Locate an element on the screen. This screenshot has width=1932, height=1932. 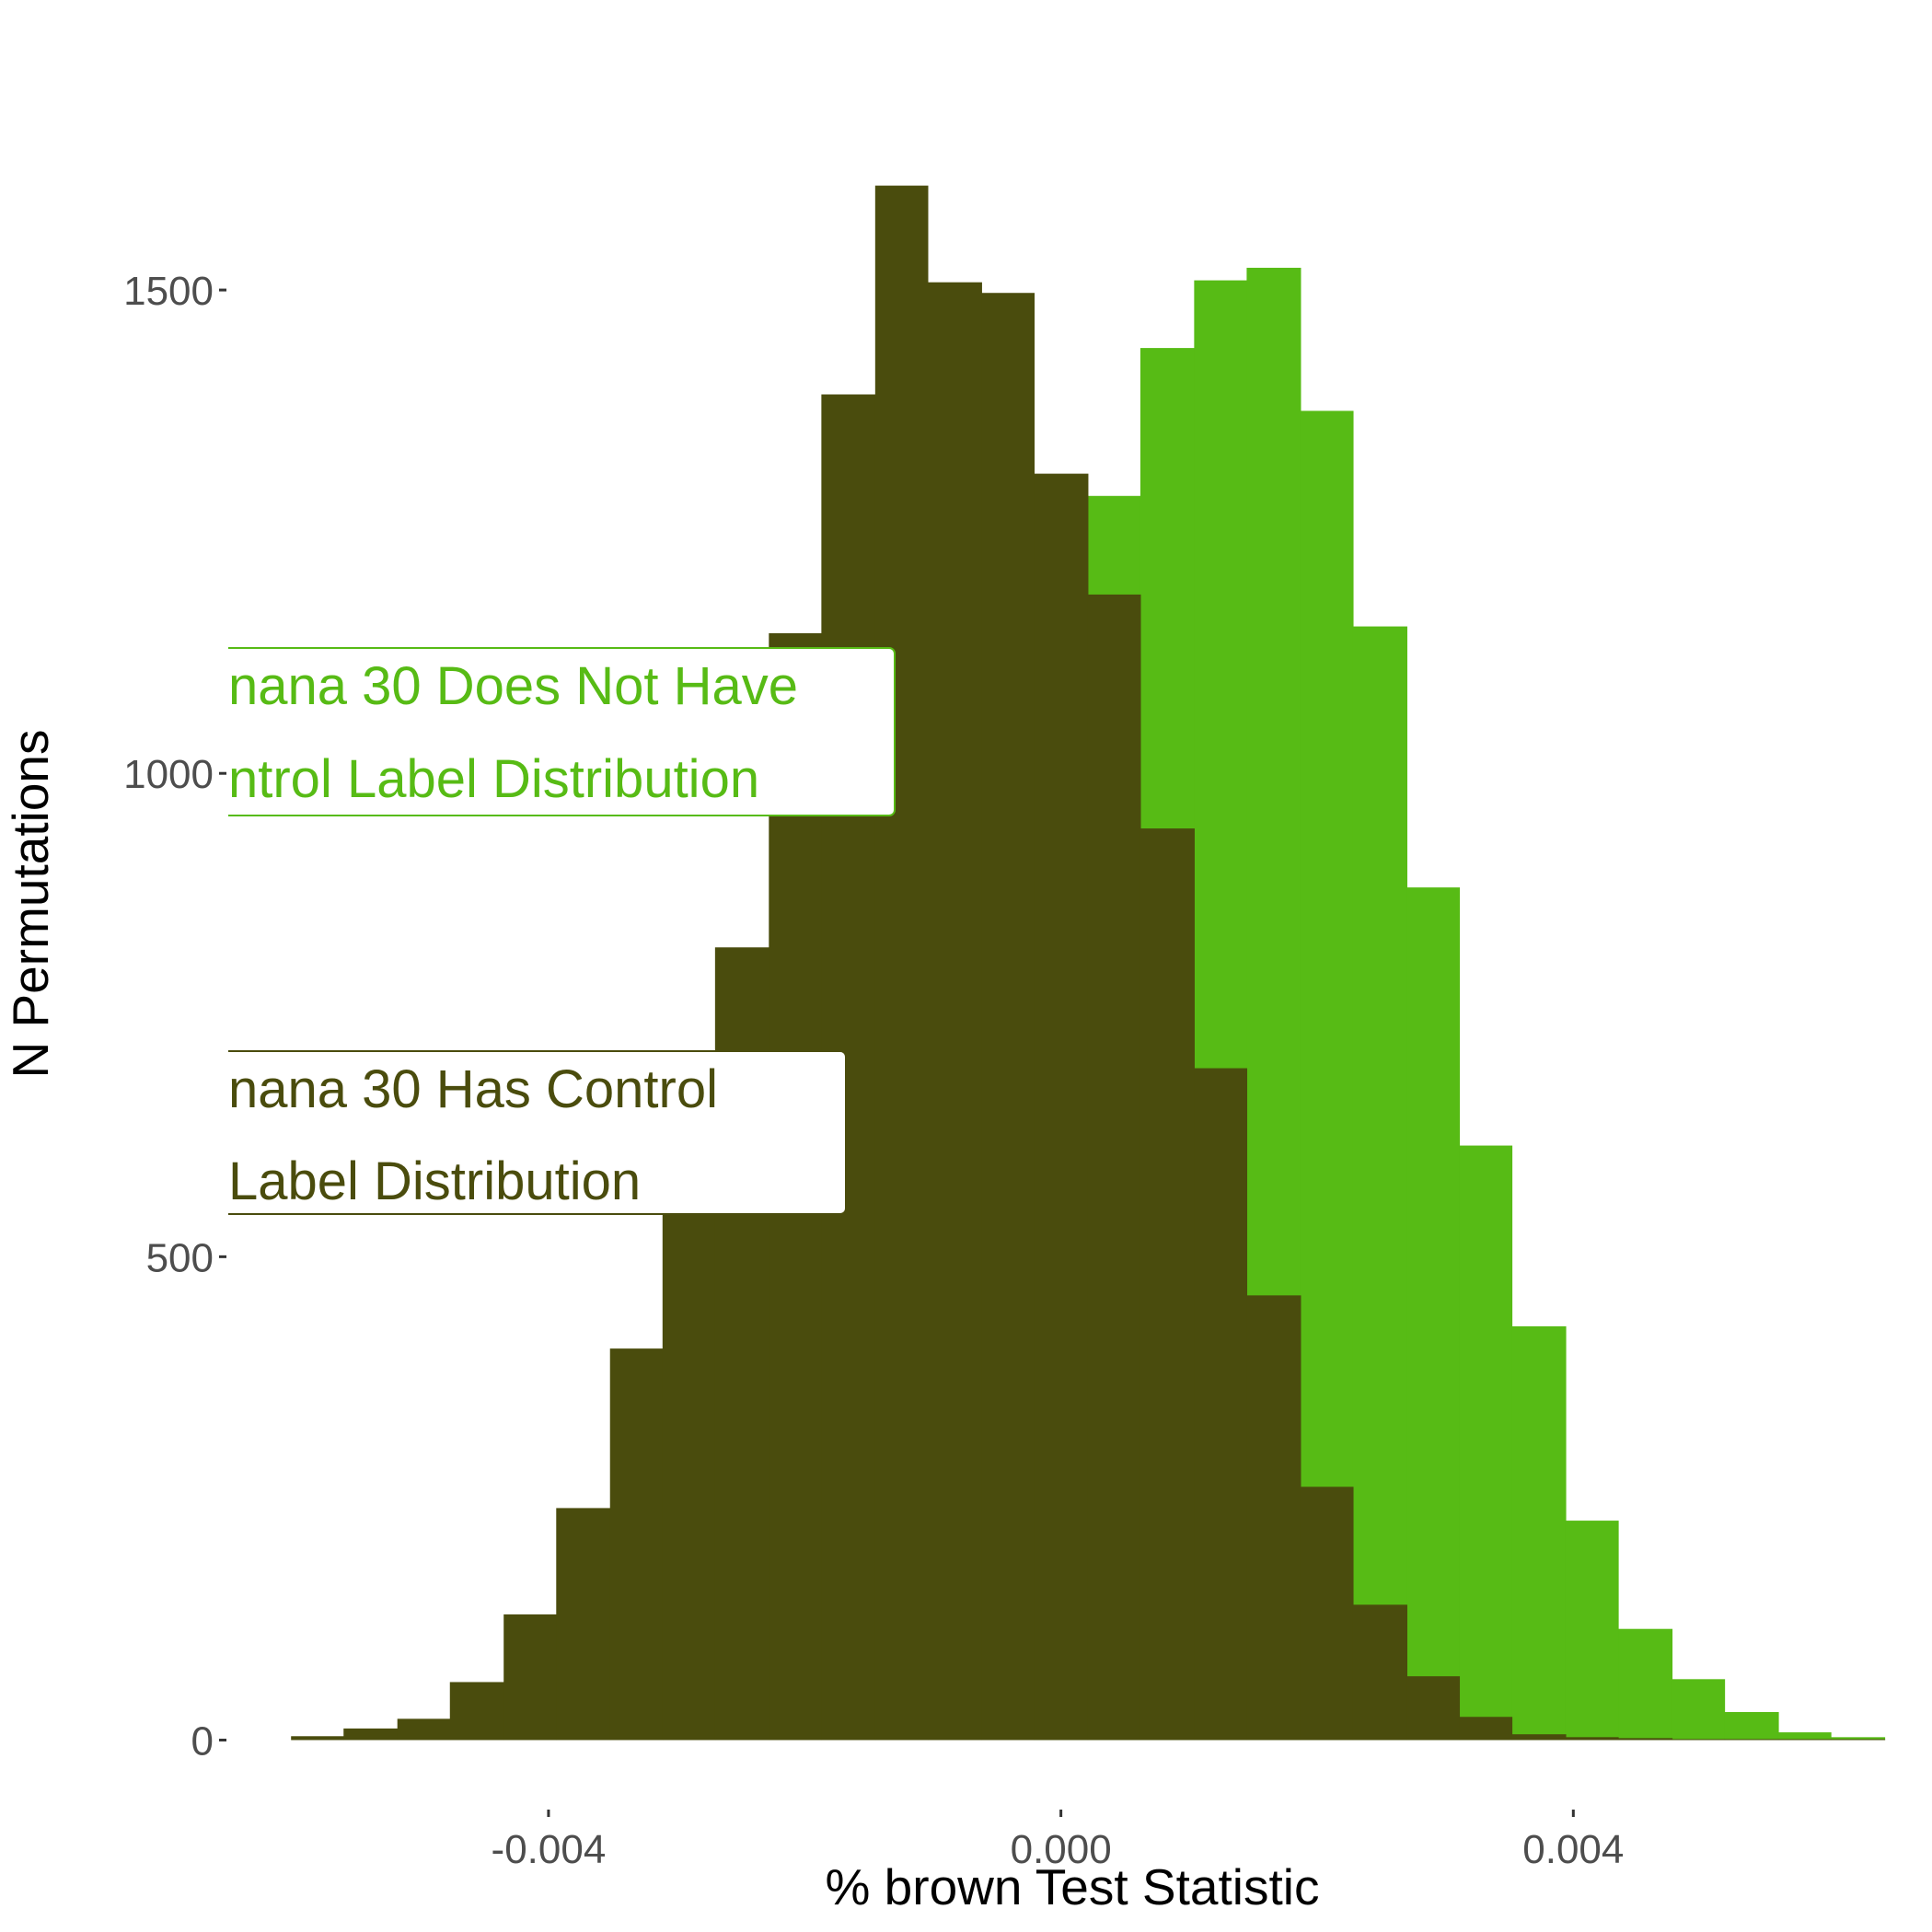
histogram-bar-series2-bin12 is located at coordinates (902, 963).